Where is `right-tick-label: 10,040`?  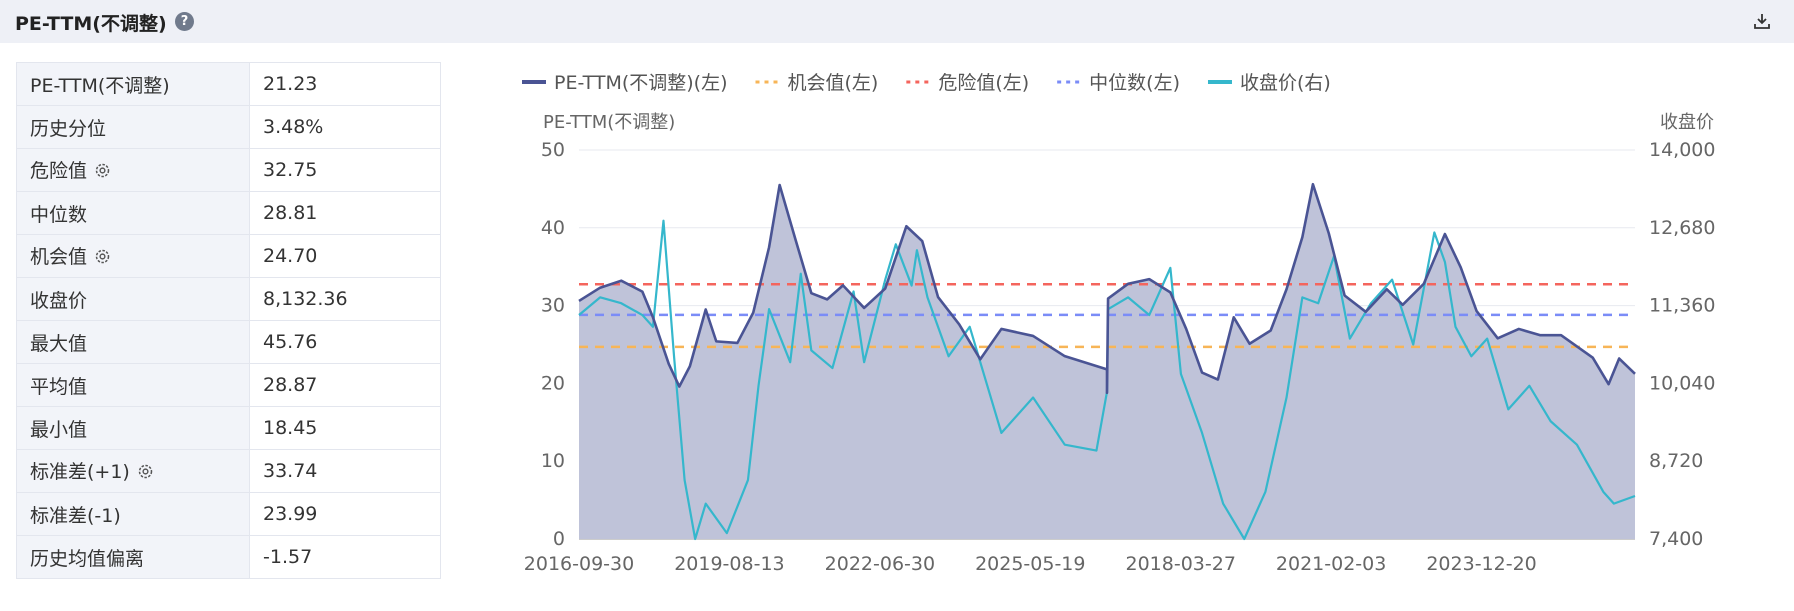 right-tick-label: 10,040 is located at coordinates (1682, 383).